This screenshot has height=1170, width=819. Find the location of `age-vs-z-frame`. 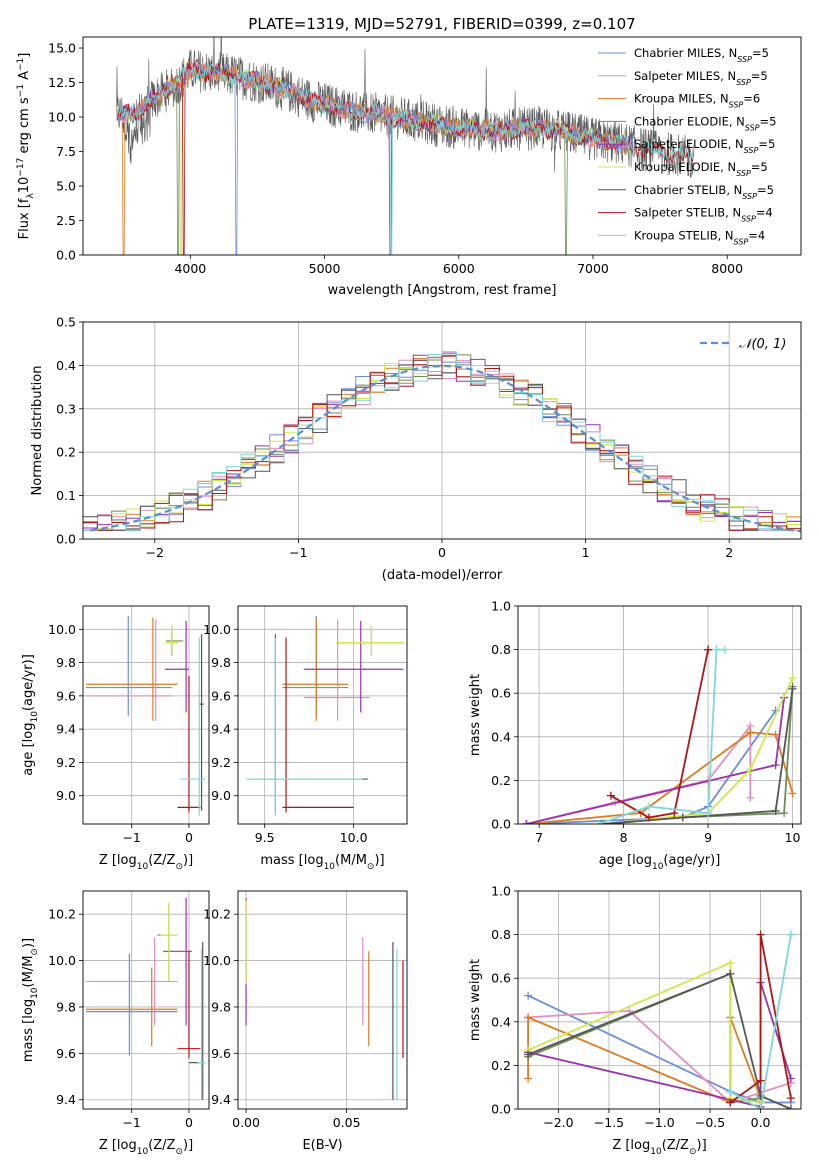

age-vs-z-frame is located at coordinates (146, 715).